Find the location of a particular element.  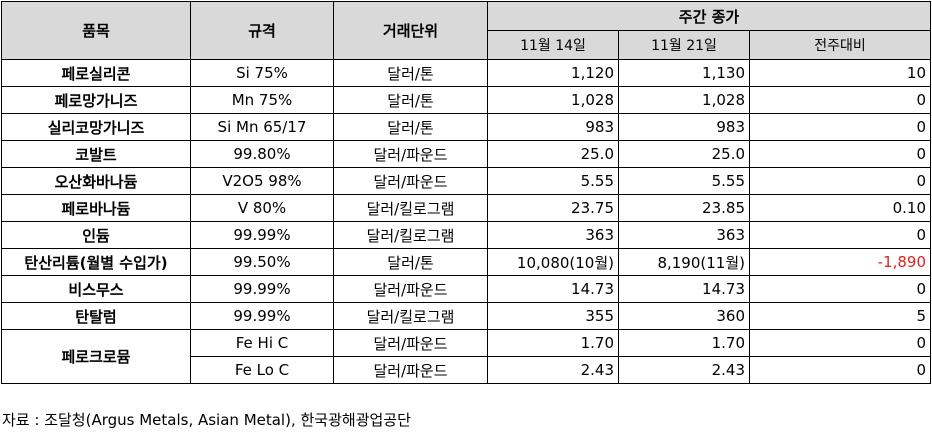

spec-cell: Fe Lo C is located at coordinates (262, 370).